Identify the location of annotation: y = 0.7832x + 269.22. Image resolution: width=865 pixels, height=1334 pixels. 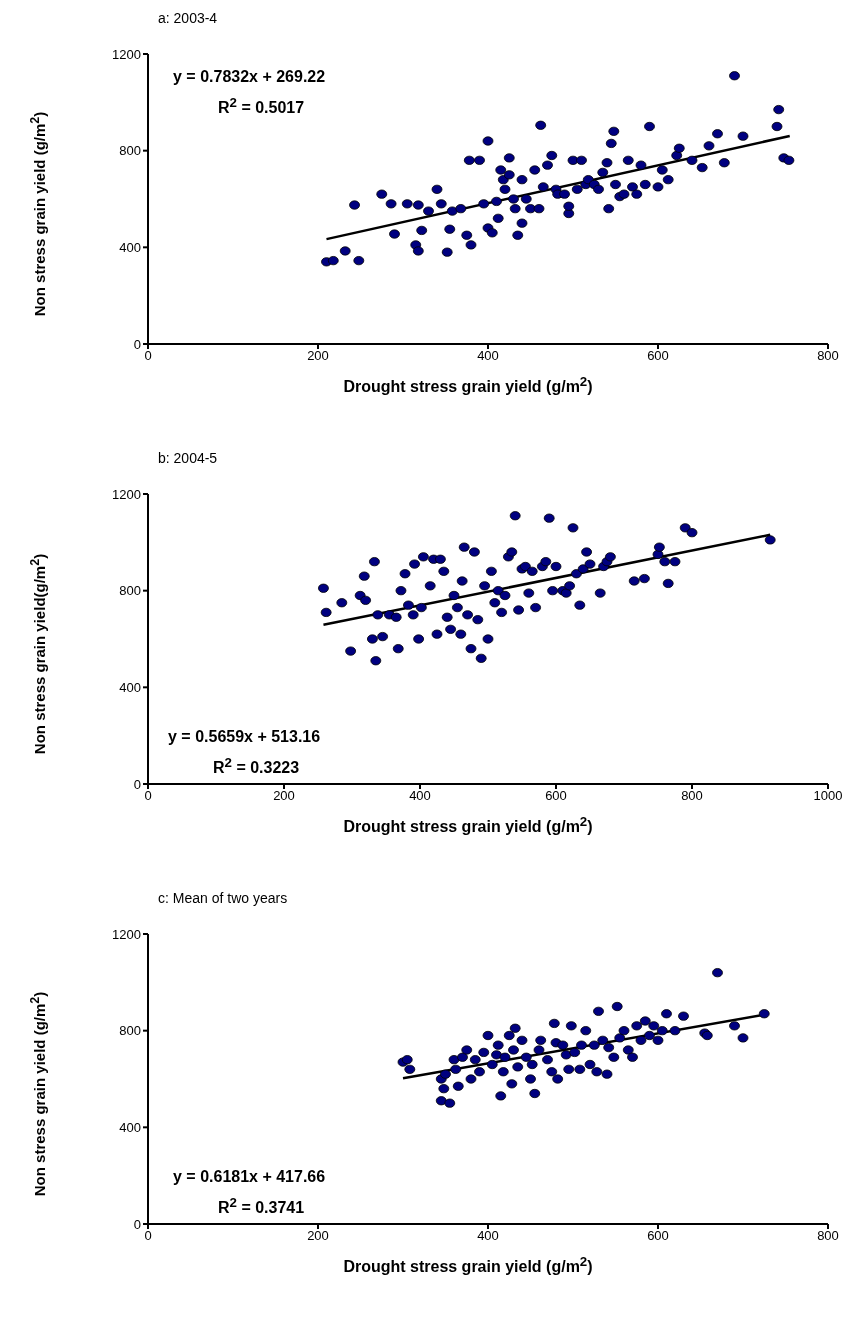
(249, 77).